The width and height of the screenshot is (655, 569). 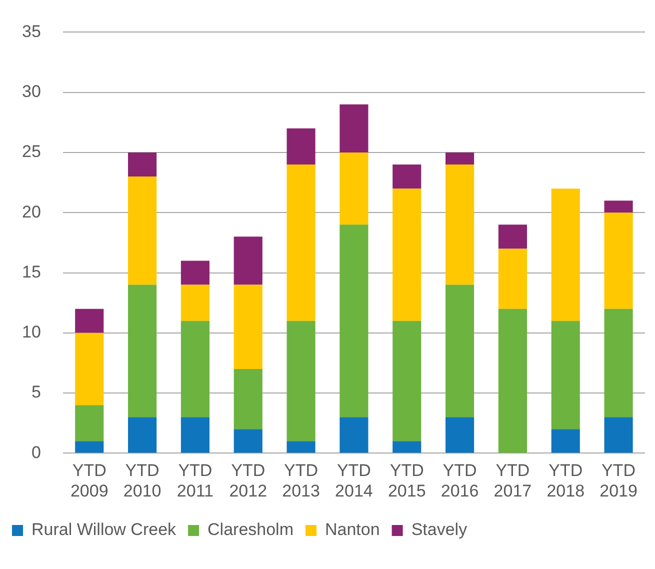 What do you see at coordinates (513, 480) in the screenshot?
I see `x-tick-label: YTD 2017` at bounding box center [513, 480].